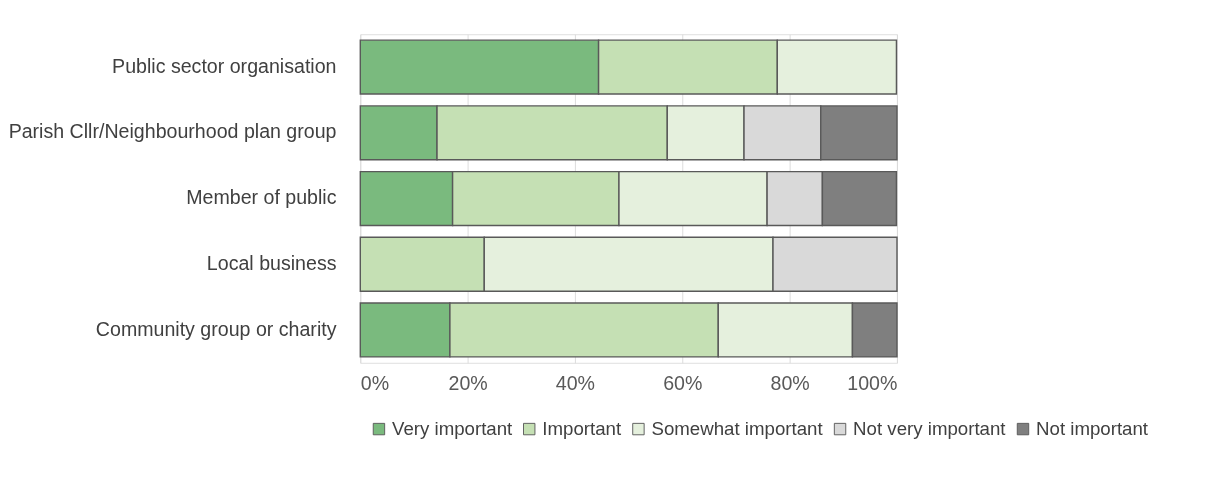  What do you see at coordinates (737, 428) in the screenshot?
I see `legend-label: Somewhat important` at bounding box center [737, 428].